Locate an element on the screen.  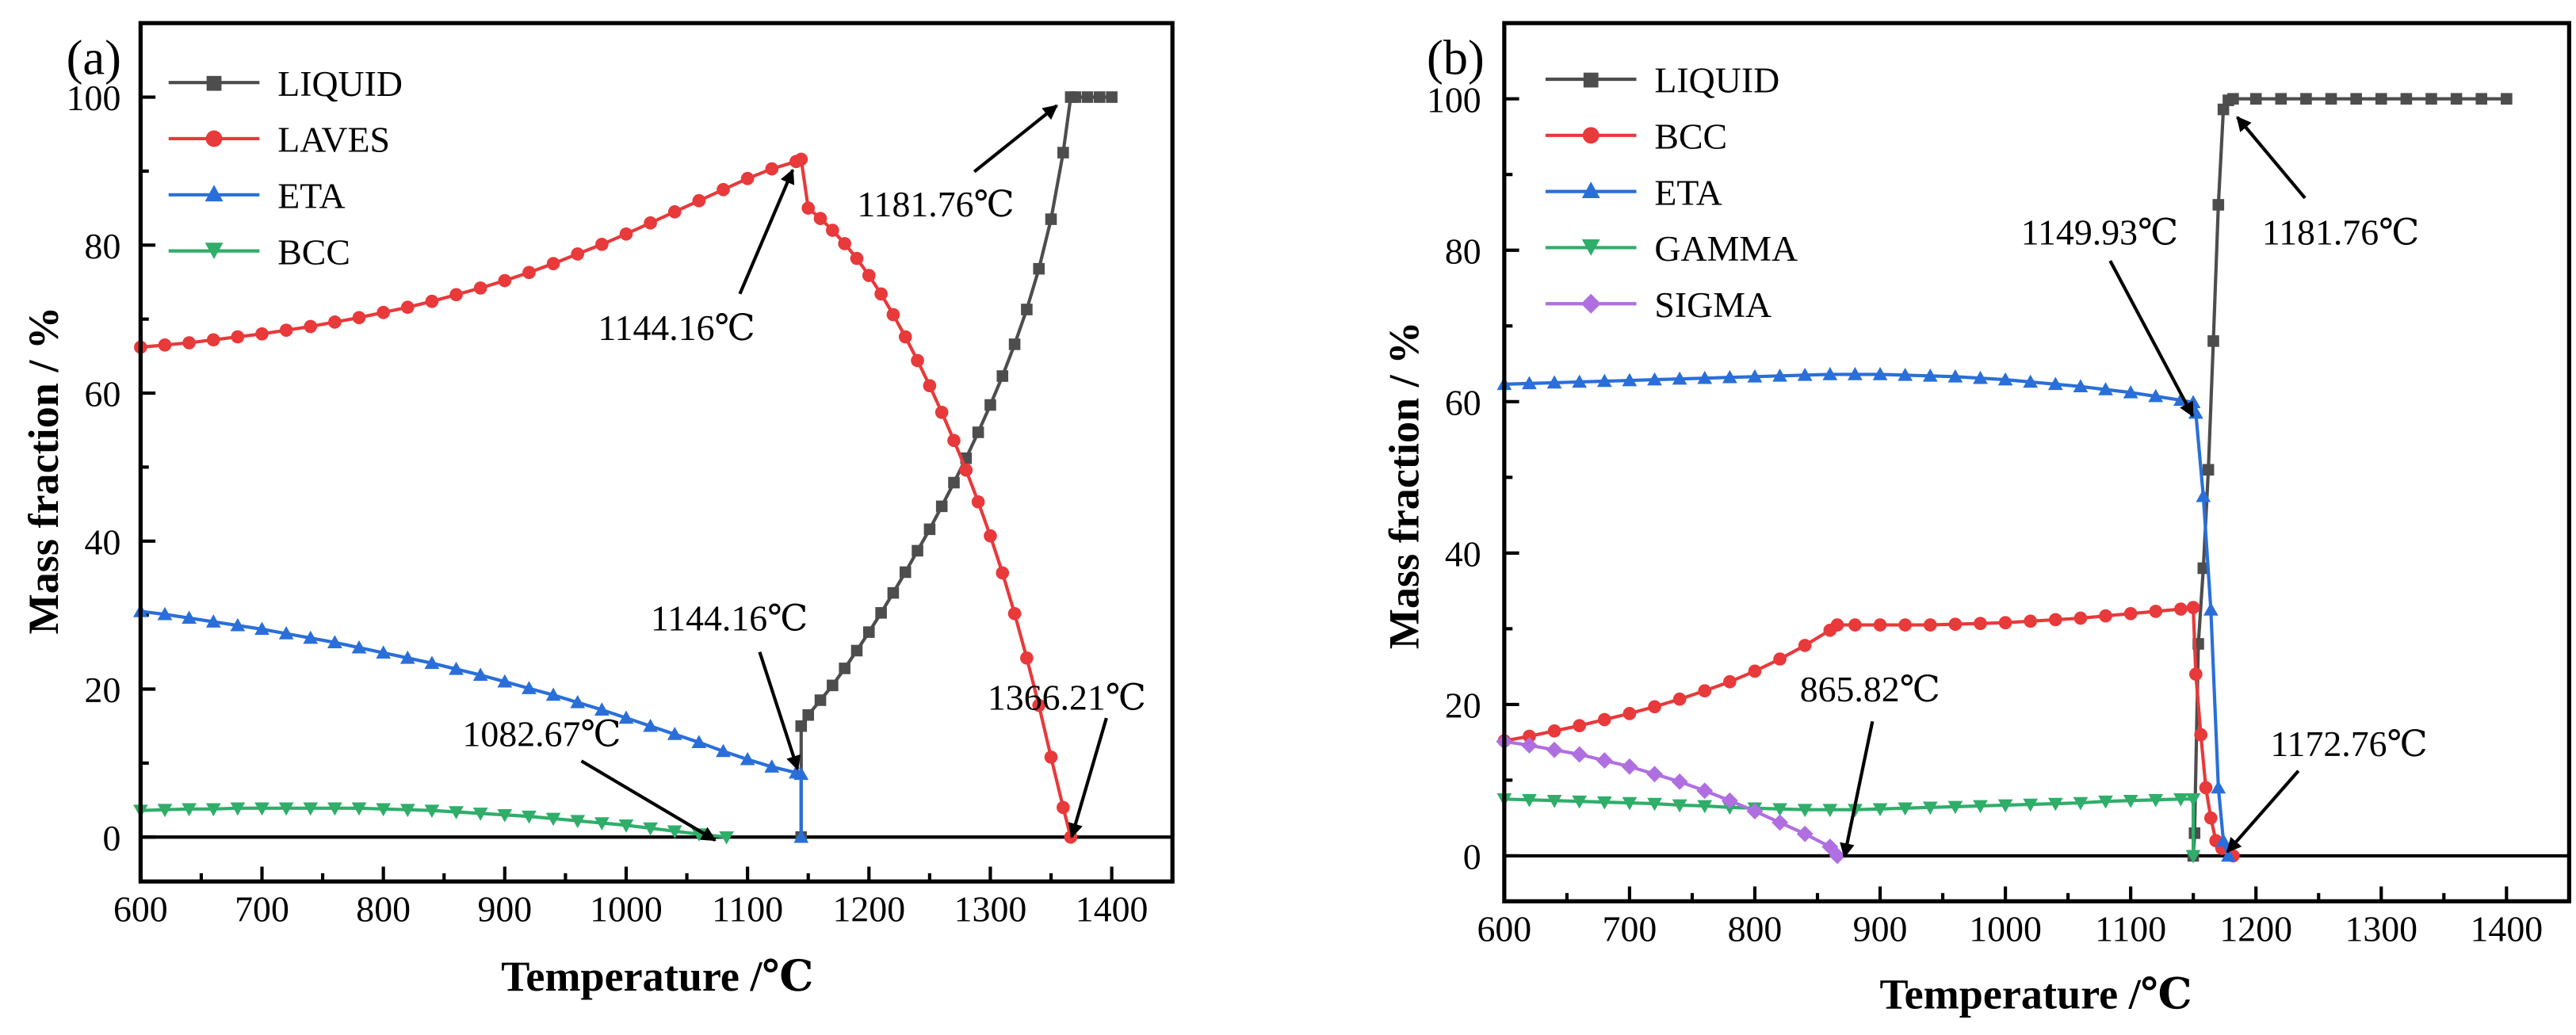
annotation: 1366.21℃ is located at coordinates (1067, 758).